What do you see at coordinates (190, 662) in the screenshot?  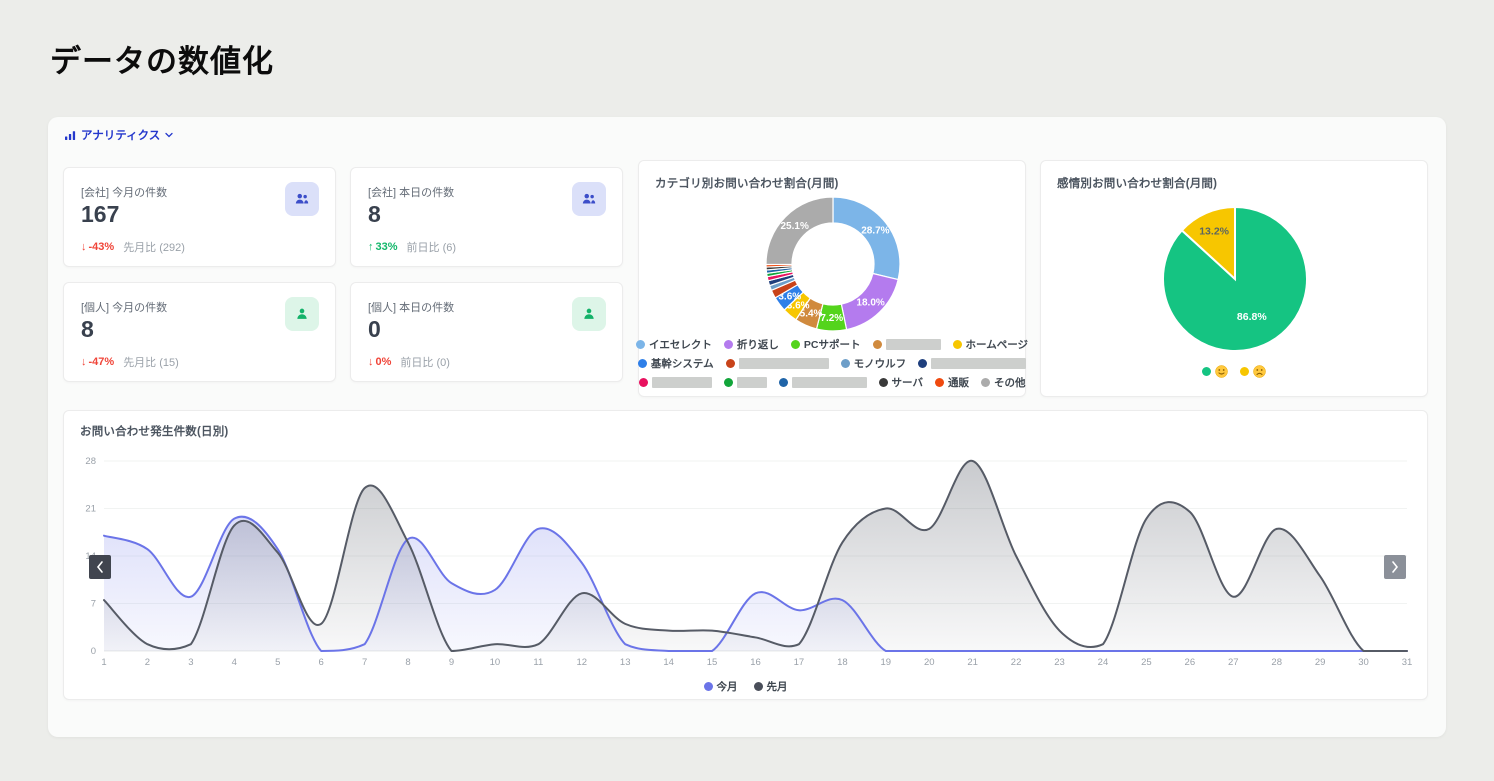 I see `x-tick-label: 3` at bounding box center [190, 662].